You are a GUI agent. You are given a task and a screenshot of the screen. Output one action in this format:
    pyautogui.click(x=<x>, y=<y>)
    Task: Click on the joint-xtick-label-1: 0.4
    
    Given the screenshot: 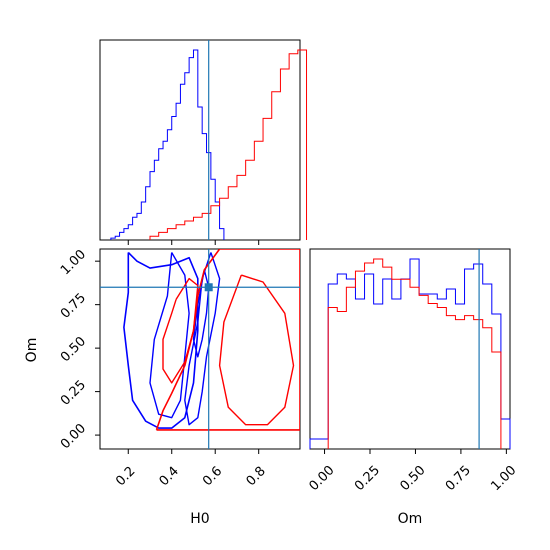 What is the action you would take?
    pyautogui.click(x=169, y=476)
    